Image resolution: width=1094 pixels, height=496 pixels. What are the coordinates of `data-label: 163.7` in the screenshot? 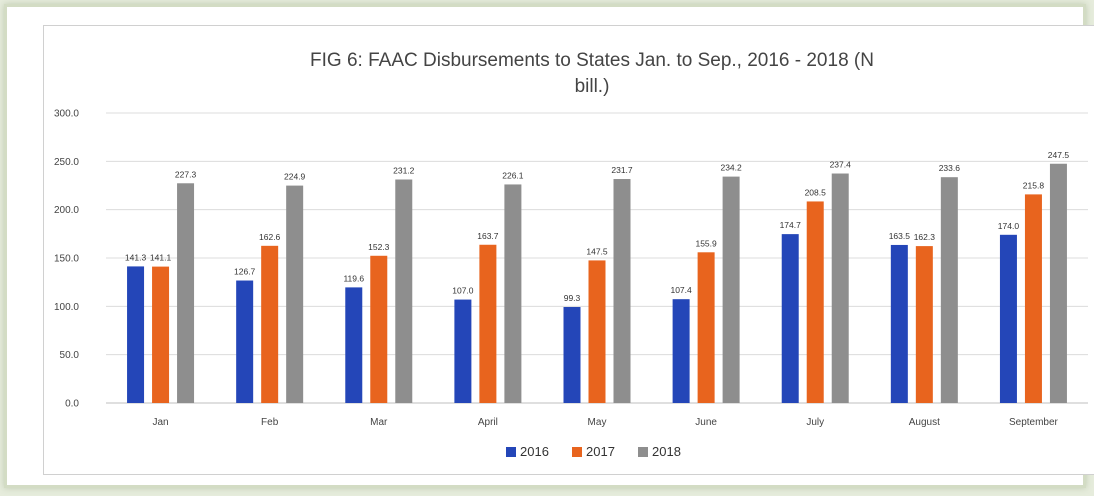 It's located at (488, 236).